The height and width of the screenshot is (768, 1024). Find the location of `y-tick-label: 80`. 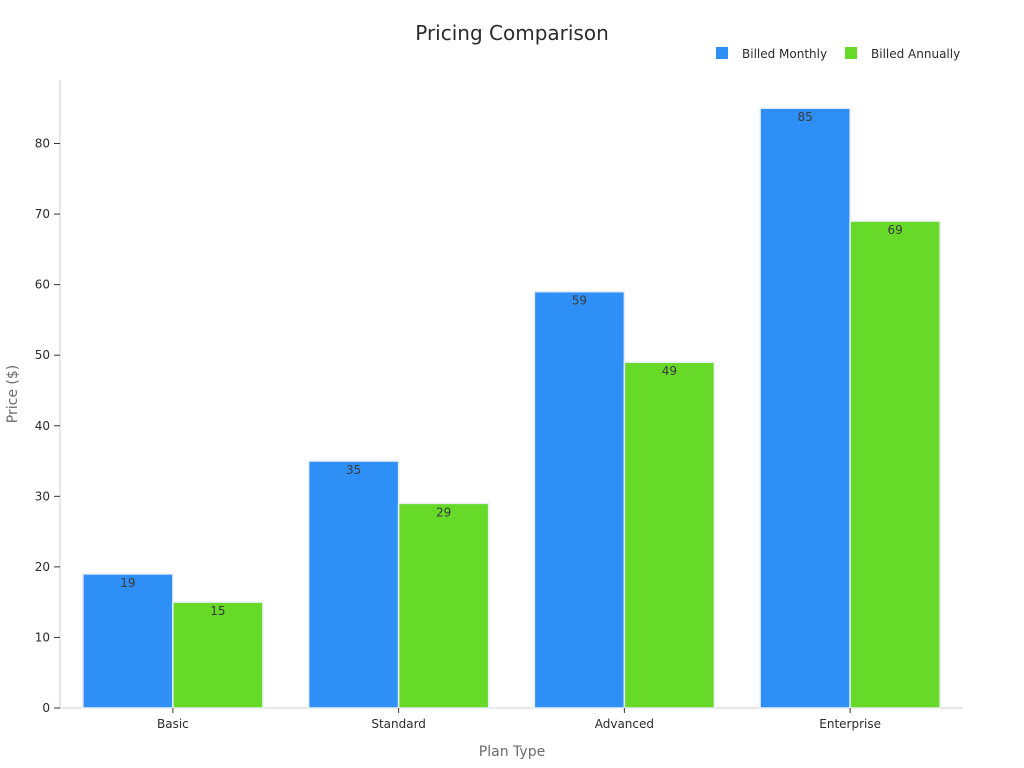

y-tick-label: 80 is located at coordinates (42, 144).